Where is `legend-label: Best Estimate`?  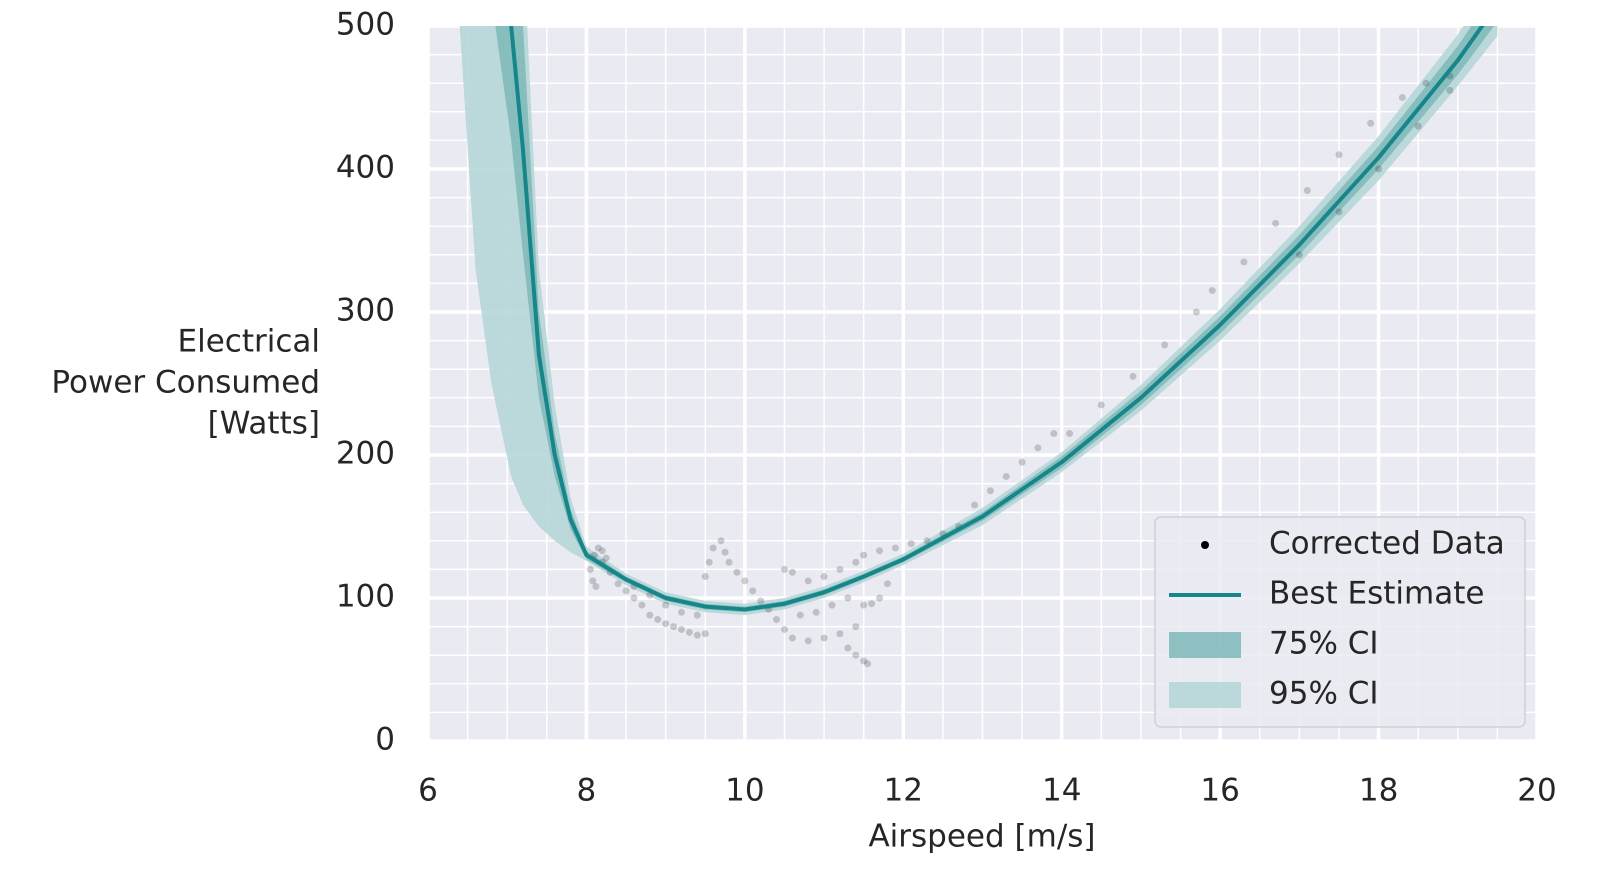
legend-label: Best Estimate is located at coordinates (1376, 594).